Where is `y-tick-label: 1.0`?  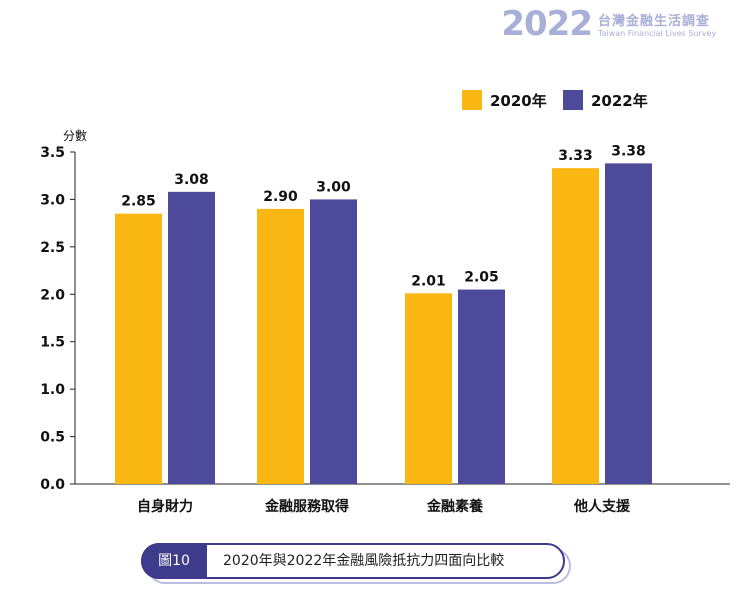 y-tick-label: 1.0 is located at coordinates (52, 390).